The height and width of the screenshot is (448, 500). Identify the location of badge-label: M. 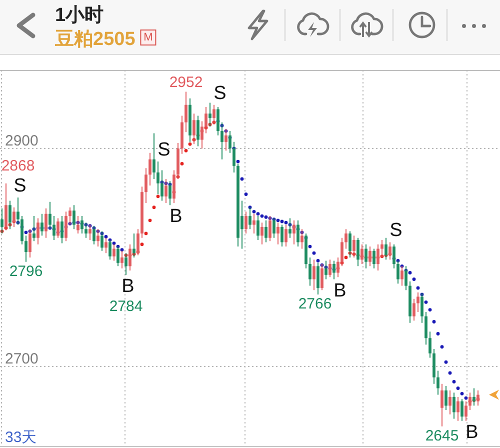
(148, 38).